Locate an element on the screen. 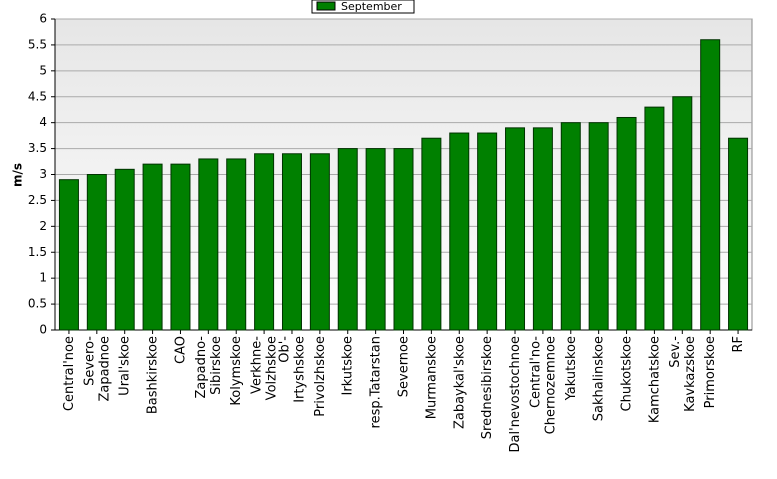  y-axis-label: m/s is located at coordinates (18, 175).